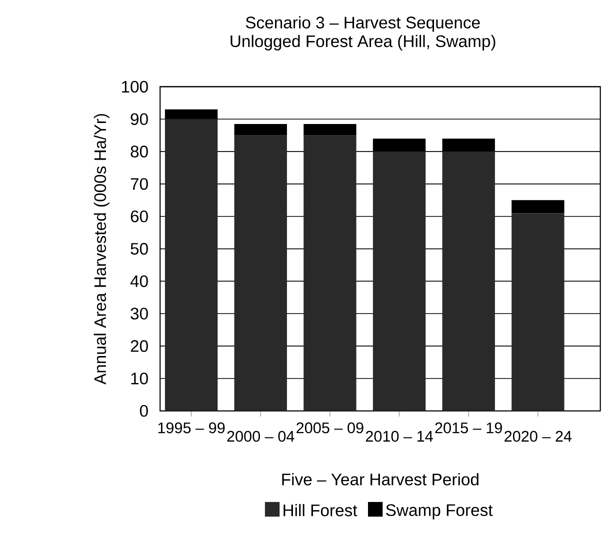  Describe the element at coordinates (144, 411) in the screenshot. I see `y-tick-label: 0` at that location.